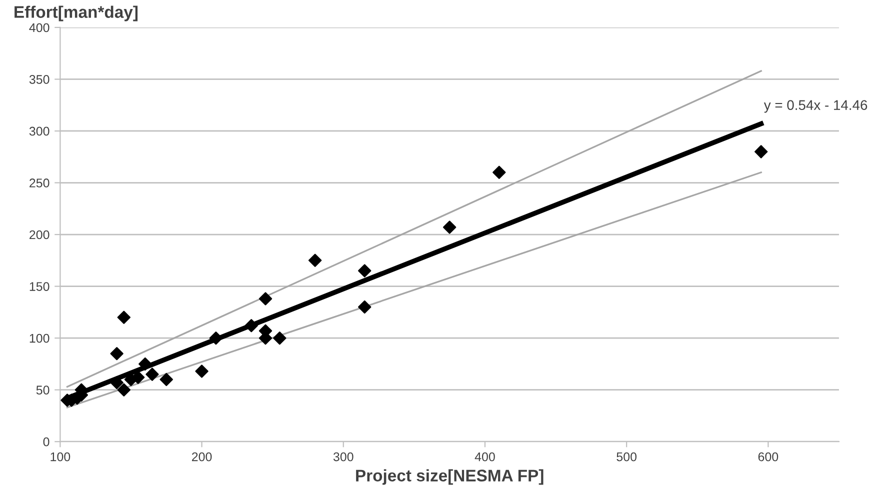  I want to click on x-tick-label: 400, so click(484, 457).